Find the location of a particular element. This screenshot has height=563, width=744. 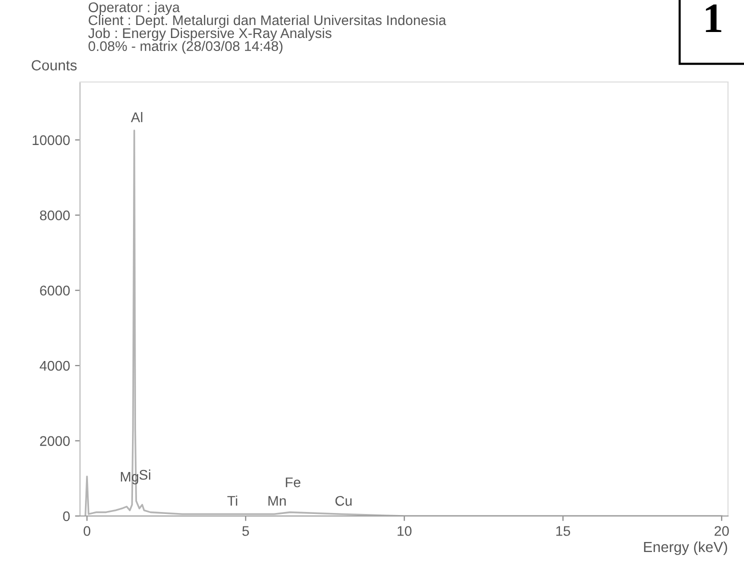

x-axis-title: Energy (keV) is located at coordinates (686, 548).